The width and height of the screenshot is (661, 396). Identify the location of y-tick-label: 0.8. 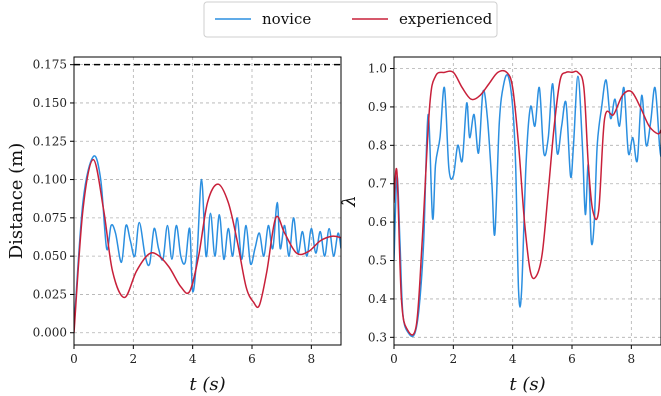
(377, 145).